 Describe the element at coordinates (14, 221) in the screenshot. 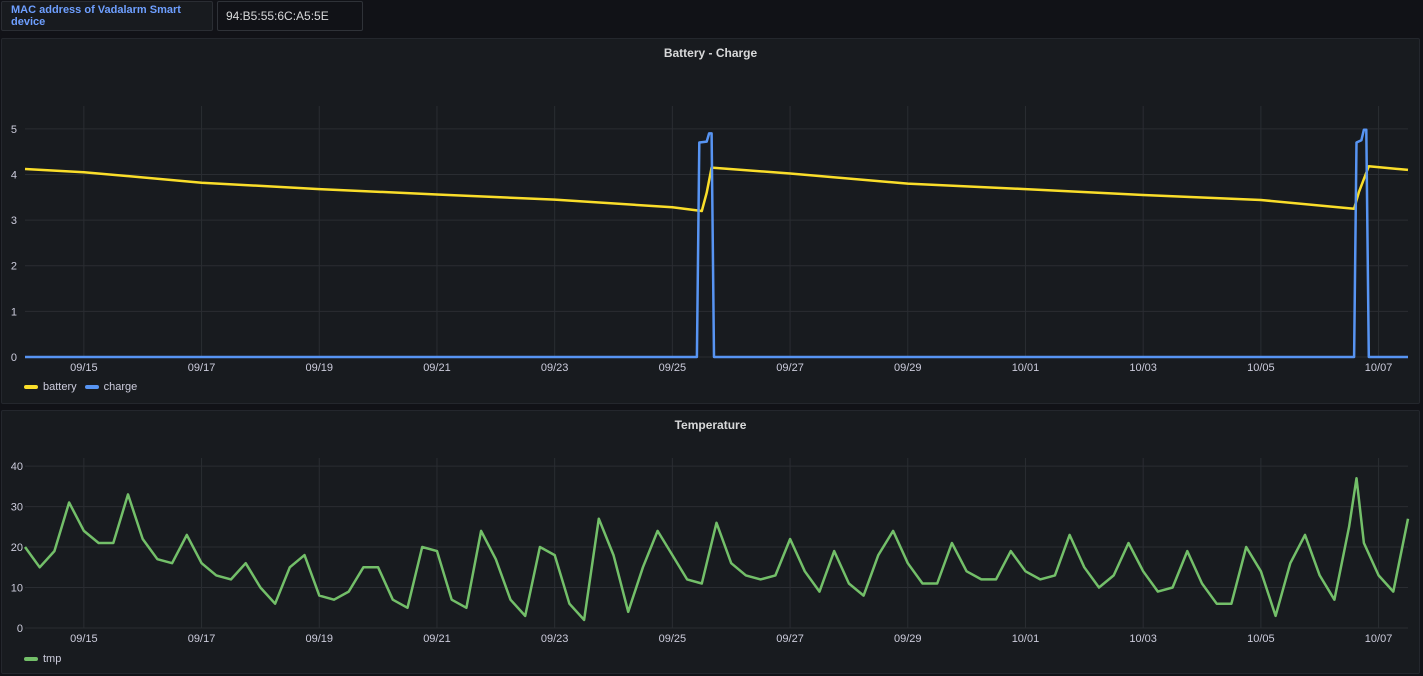

I see `y-tick-label: 3` at that location.